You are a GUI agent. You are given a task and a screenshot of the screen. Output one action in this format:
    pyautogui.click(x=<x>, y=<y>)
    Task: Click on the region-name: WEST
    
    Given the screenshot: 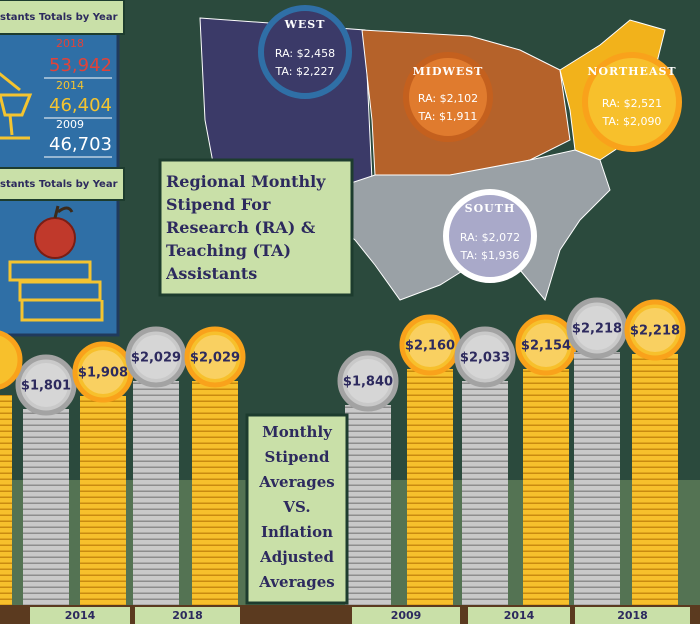 What is the action you would take?
    pyautogui.click(x=305, y=24)
    